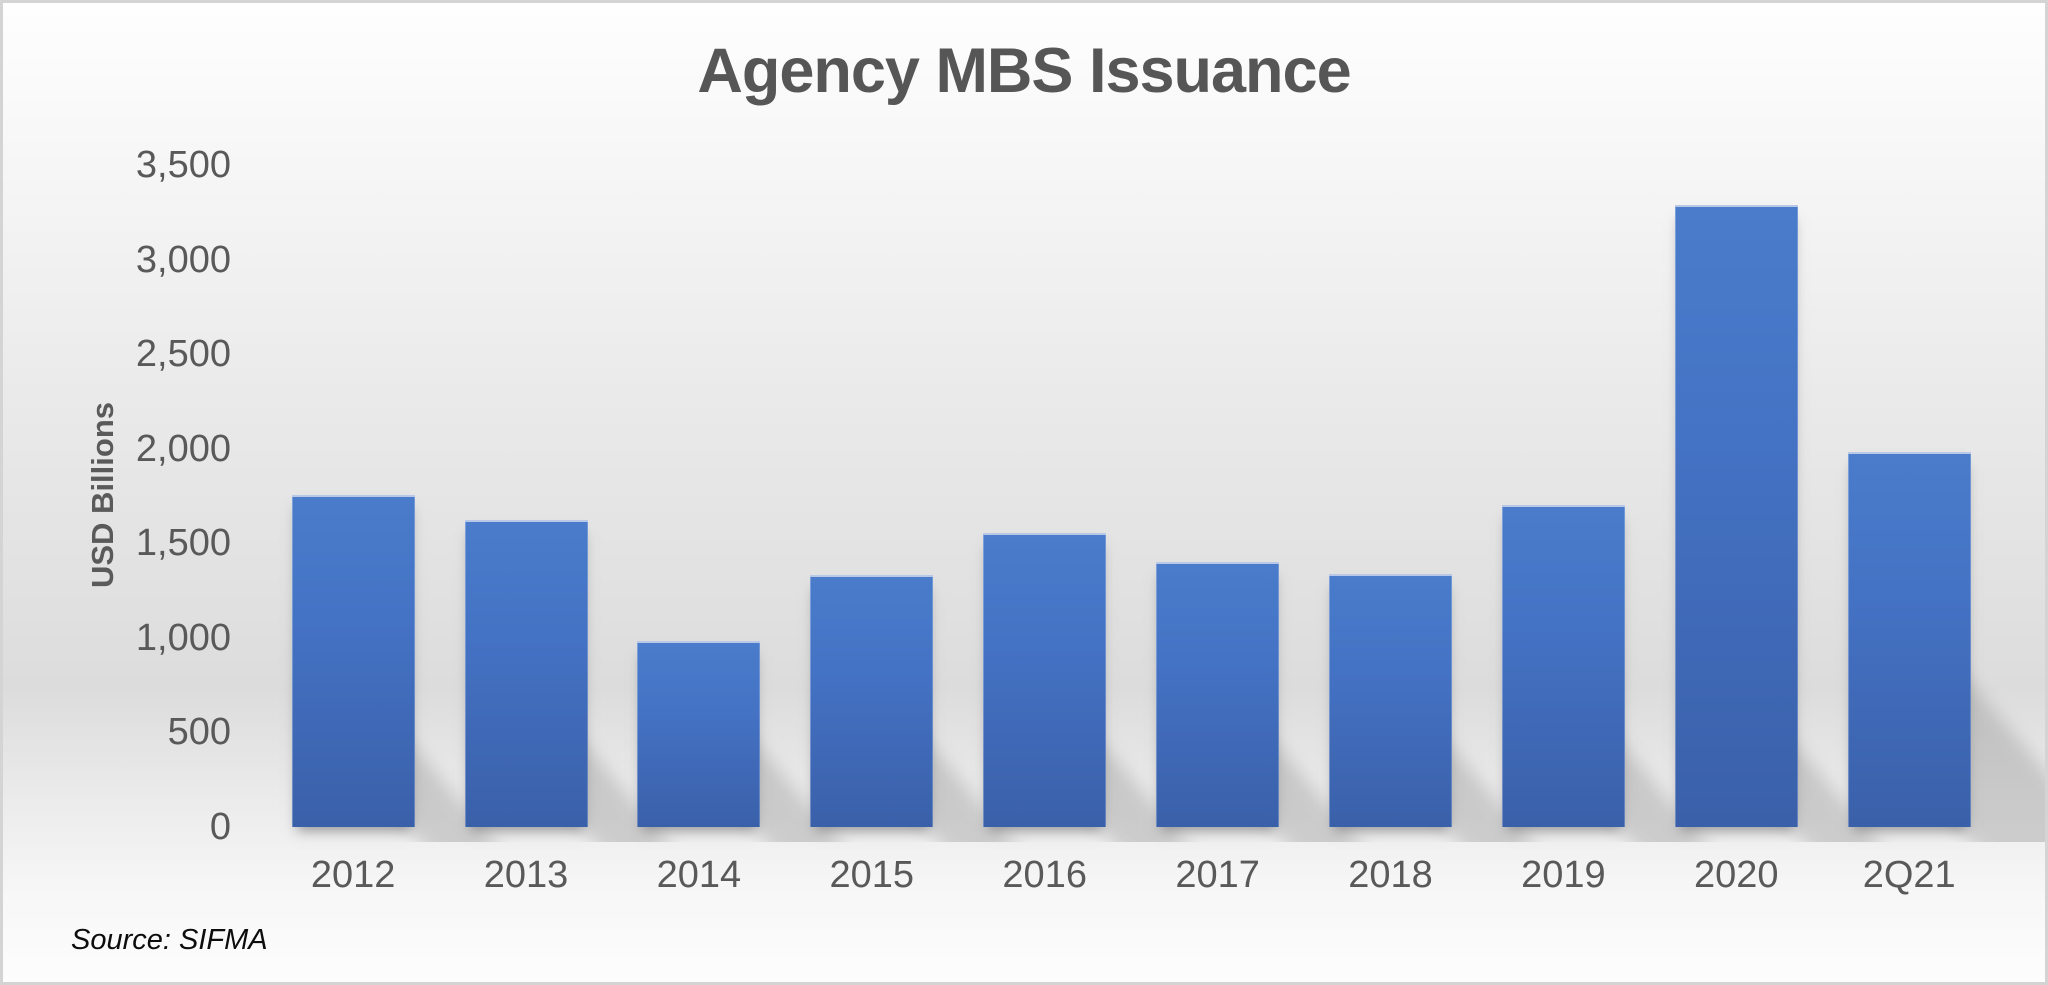 This screenshot has width=2048, height=985. What do you see at coordinates (183, 637) in the screenshot?
I see `y-tick-label: 1,000` at bounding box center [183, 637].